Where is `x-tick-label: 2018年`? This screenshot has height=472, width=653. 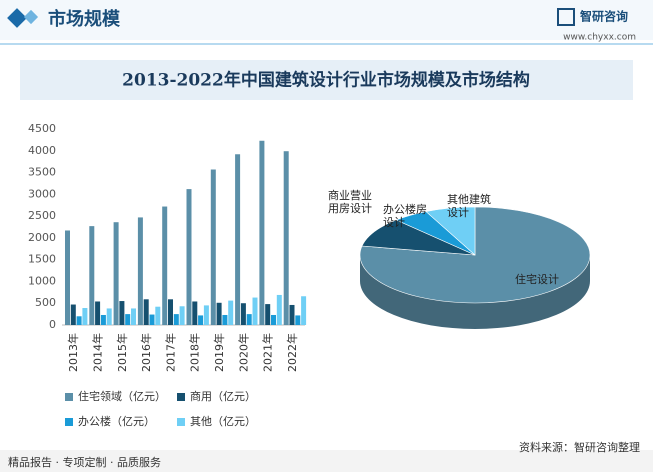 x-tick-label: 2018年 is located at coordinates (195, 352).